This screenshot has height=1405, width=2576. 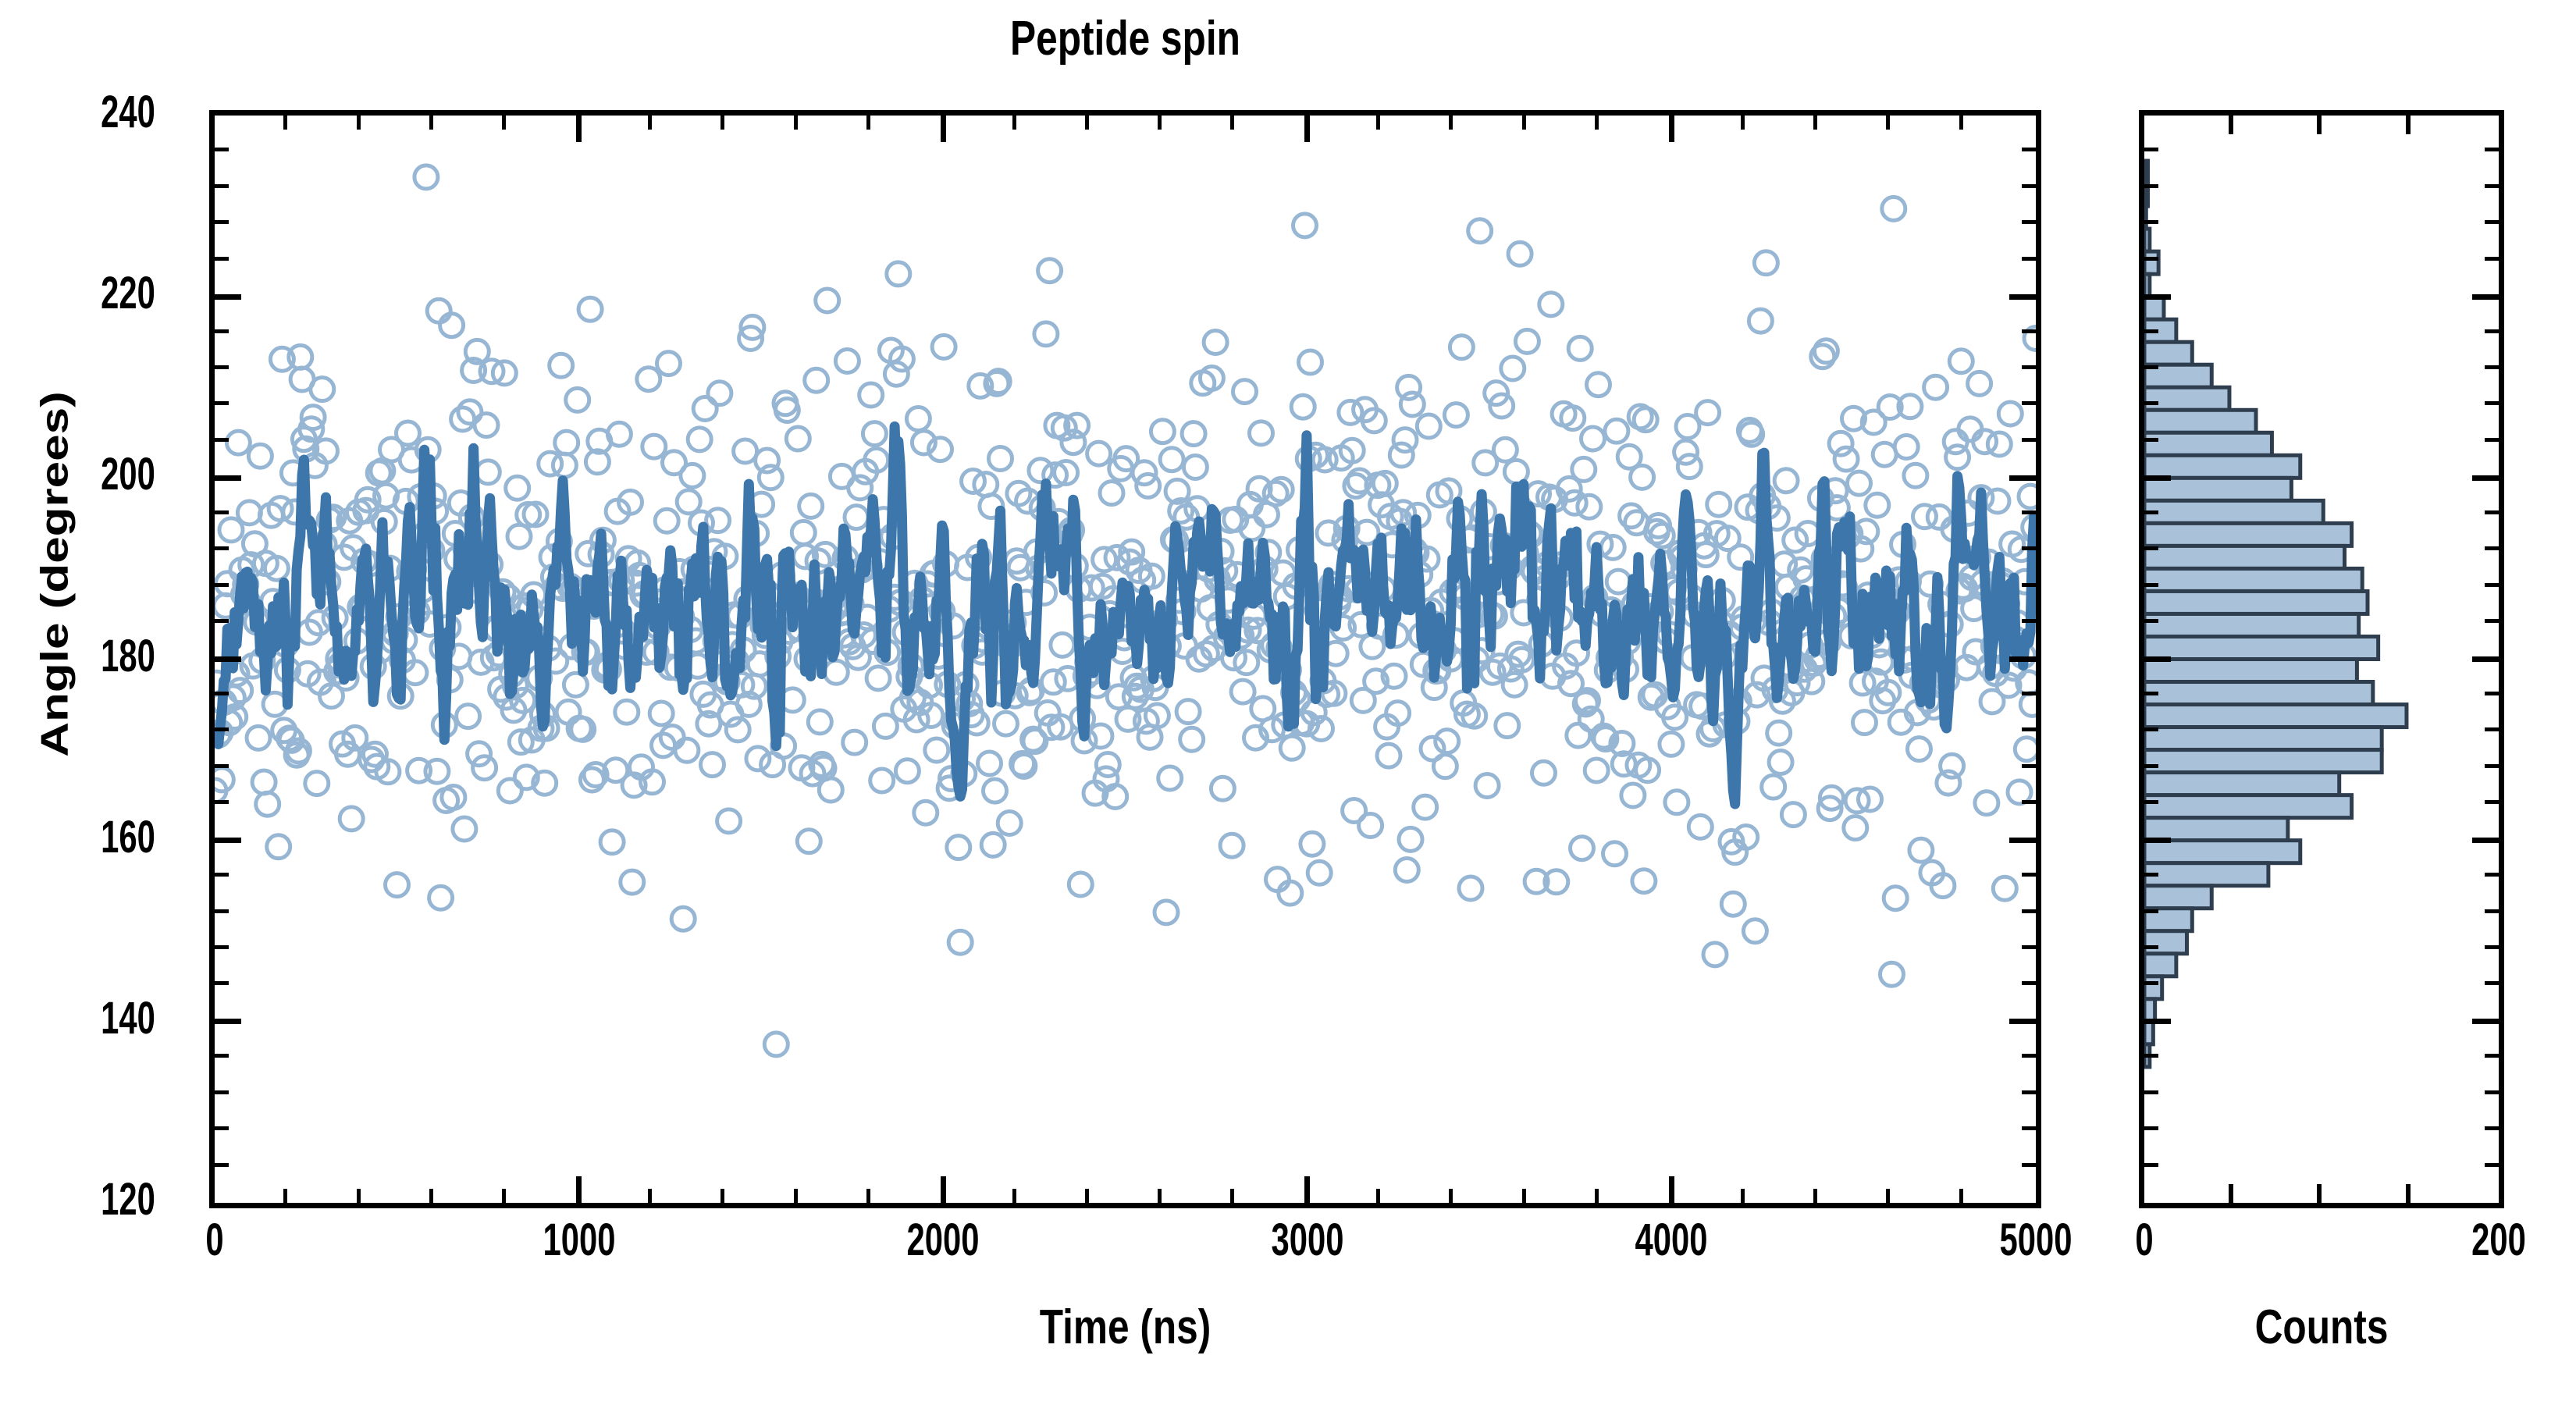 What do you see at coordinates (128, 1200) in the screenshot?
I see `y-tick-label: 120` at bounding box center [128, 1200].